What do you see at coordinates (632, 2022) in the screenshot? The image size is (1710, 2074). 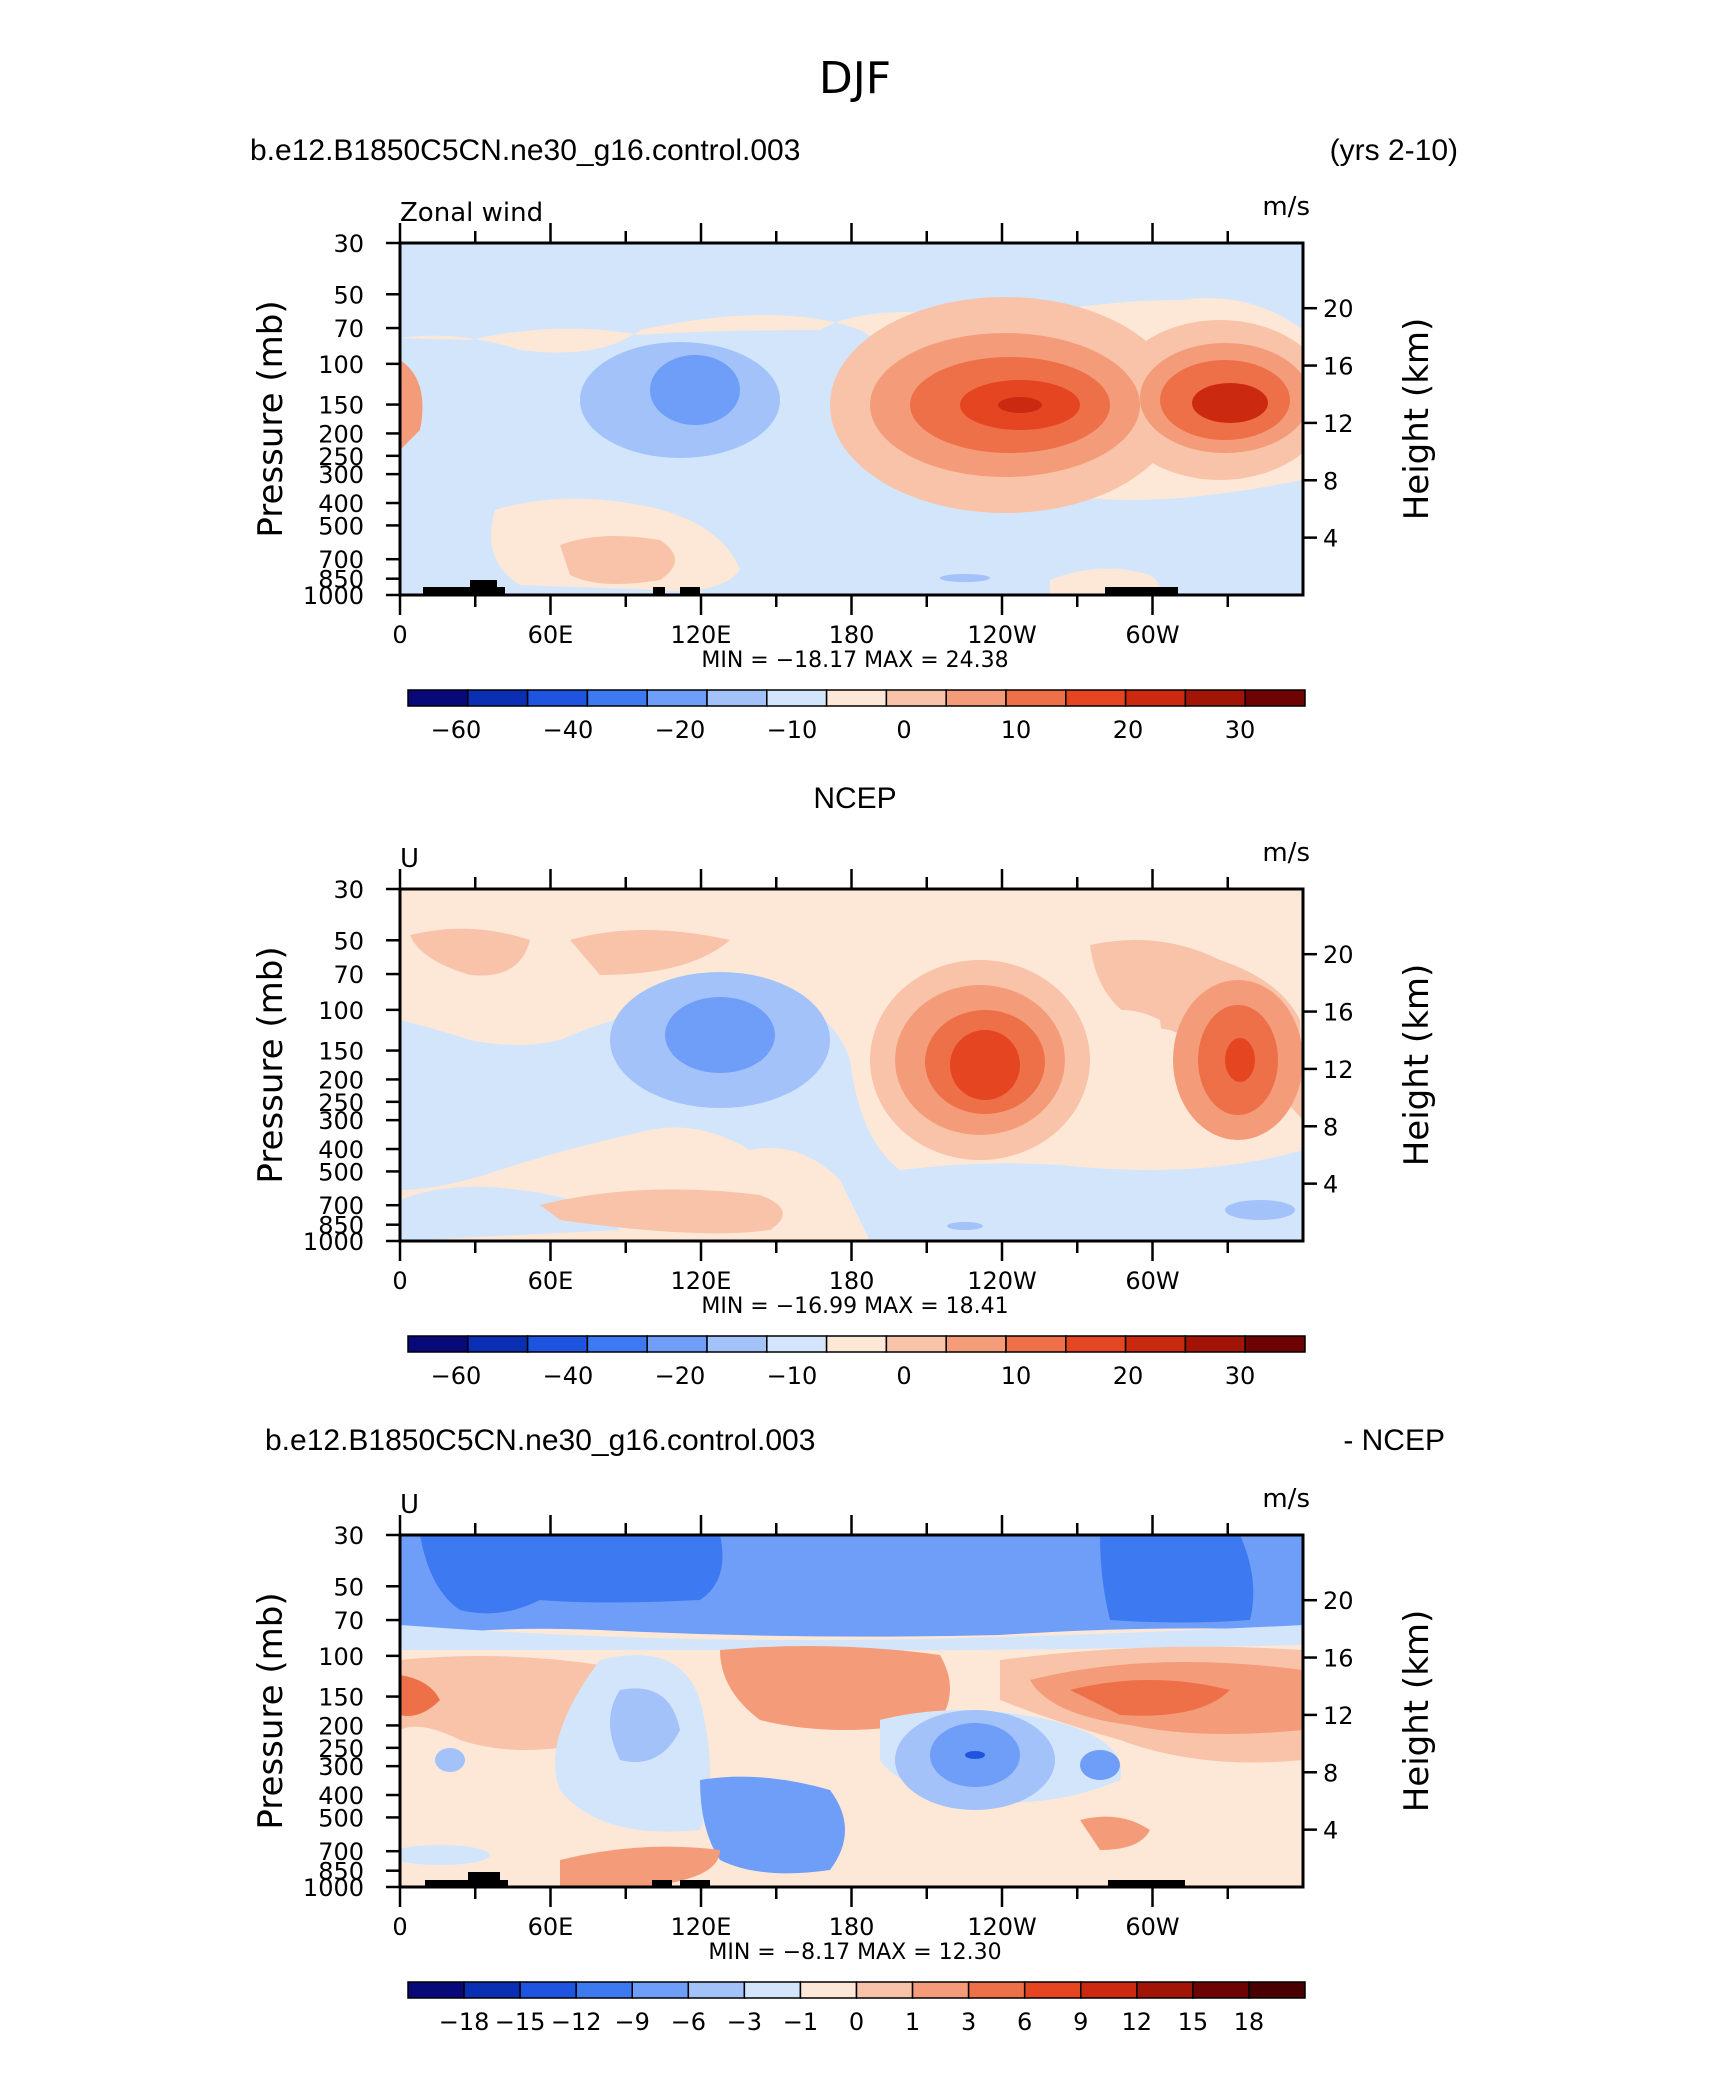 I see `colorbar-label: −9` at bounding box center [632, 2022].